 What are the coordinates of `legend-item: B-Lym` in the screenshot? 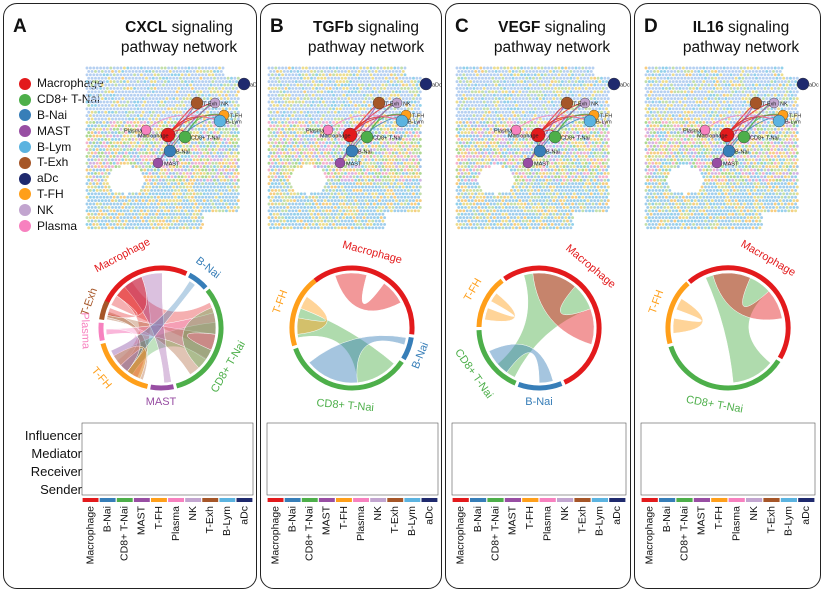 It's located at (61, 147).